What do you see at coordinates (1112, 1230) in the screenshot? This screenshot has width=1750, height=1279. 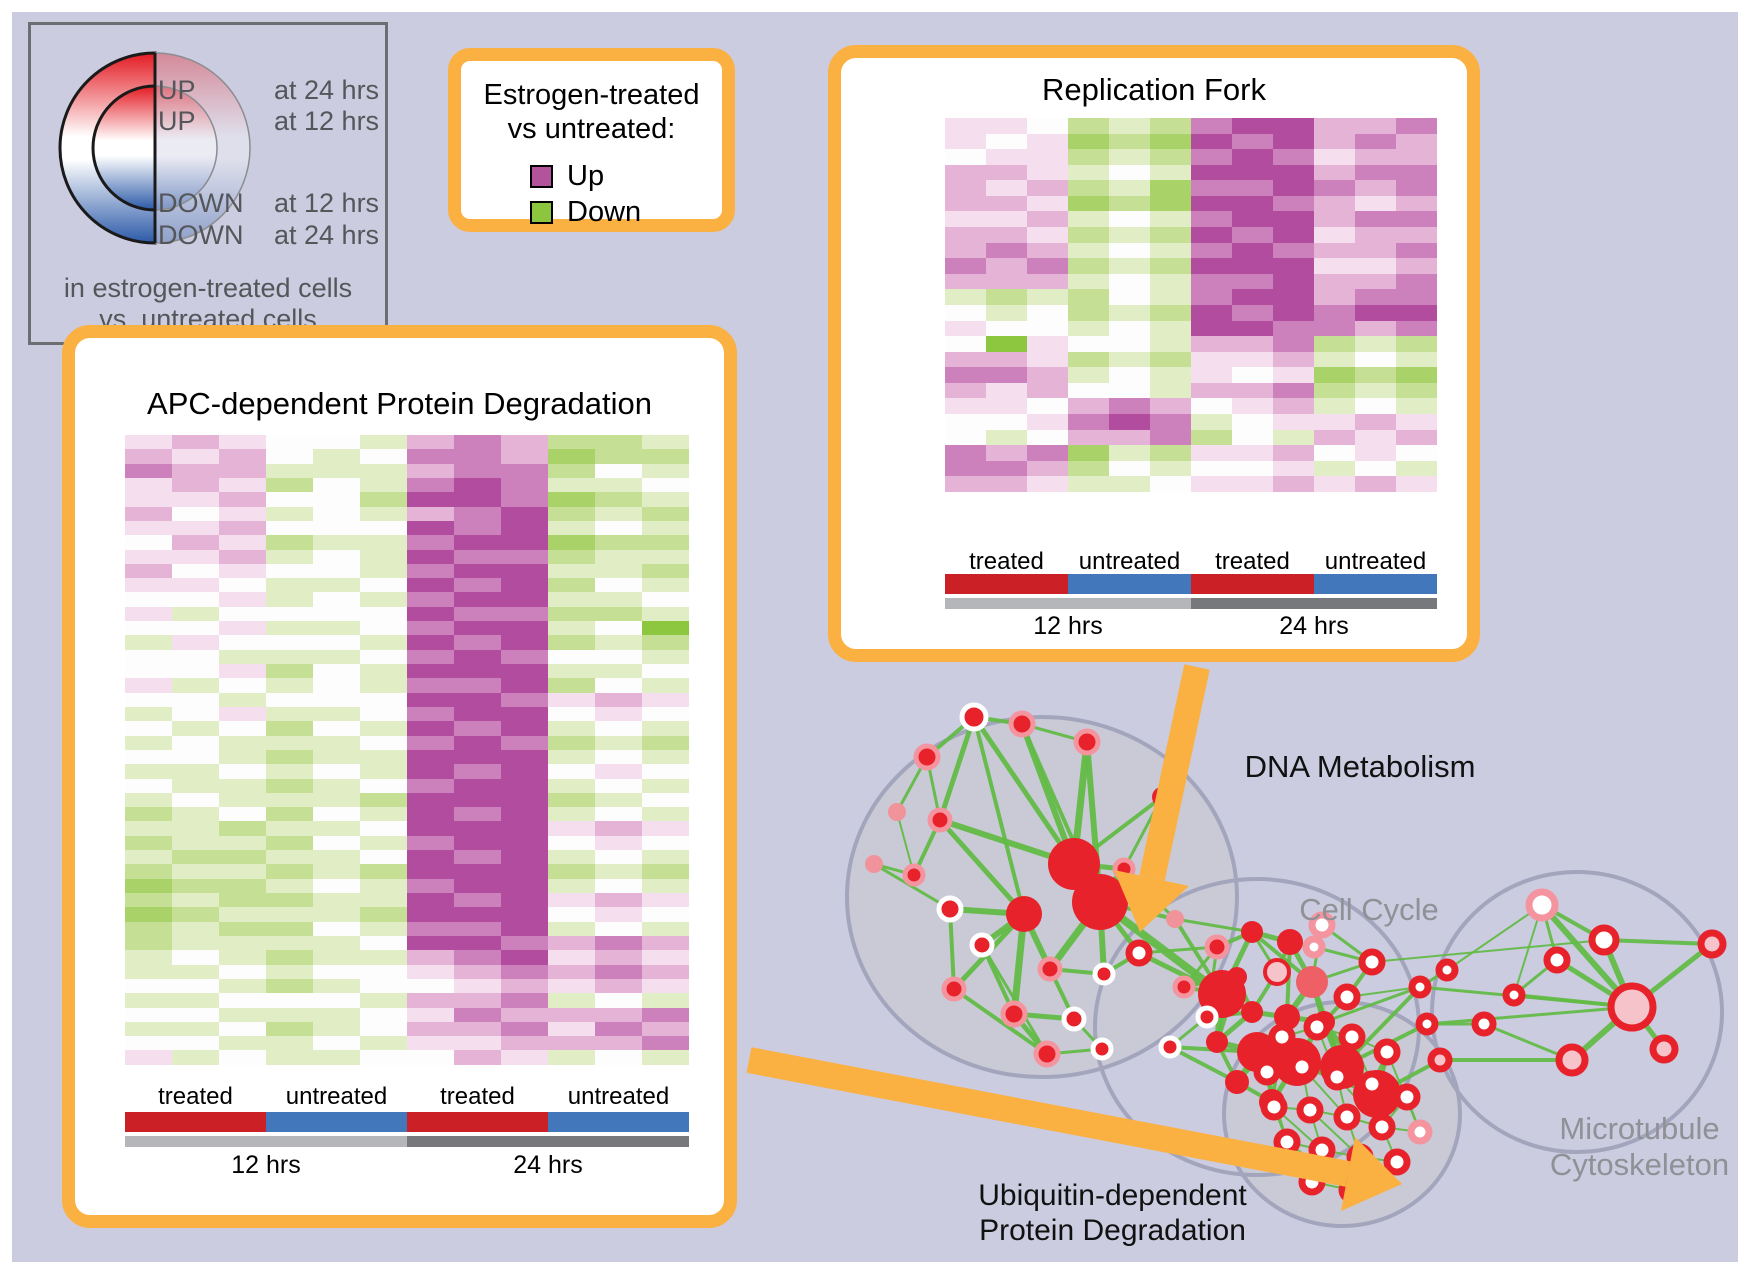 I see `cluster-label-line: Protein Degradation` at bounding box center [1112, 1230].